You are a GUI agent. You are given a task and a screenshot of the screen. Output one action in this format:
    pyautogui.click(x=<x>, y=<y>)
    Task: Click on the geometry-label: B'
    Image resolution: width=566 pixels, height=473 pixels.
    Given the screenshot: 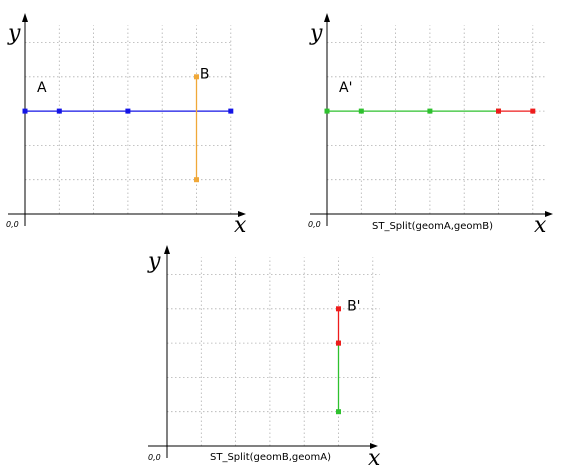 What is the action you would take?
    pyautogui.click(x=353, y=307)
    